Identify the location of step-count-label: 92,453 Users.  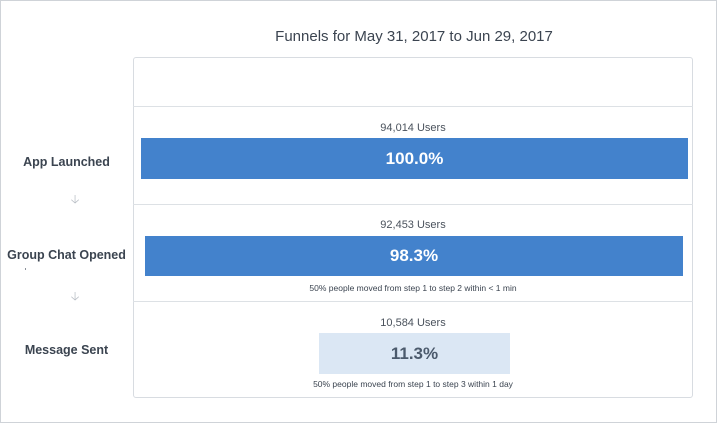
(413, 225).